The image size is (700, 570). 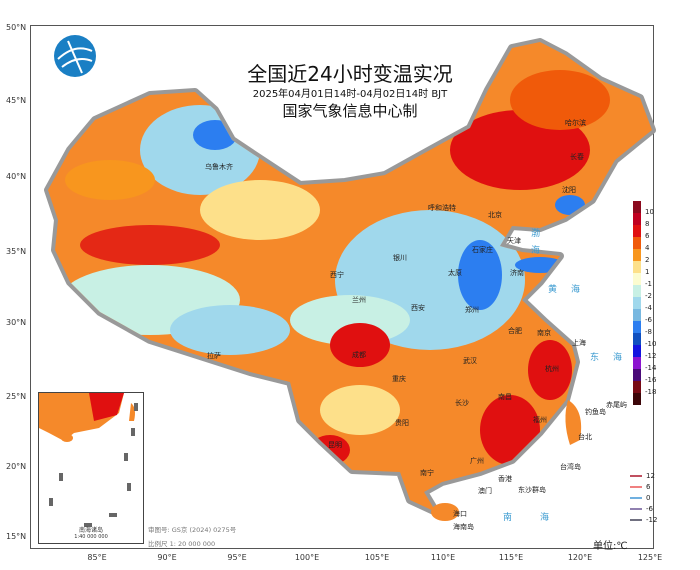 I want to click on unit-label: 单位:℃, so click(x=610, y=546).